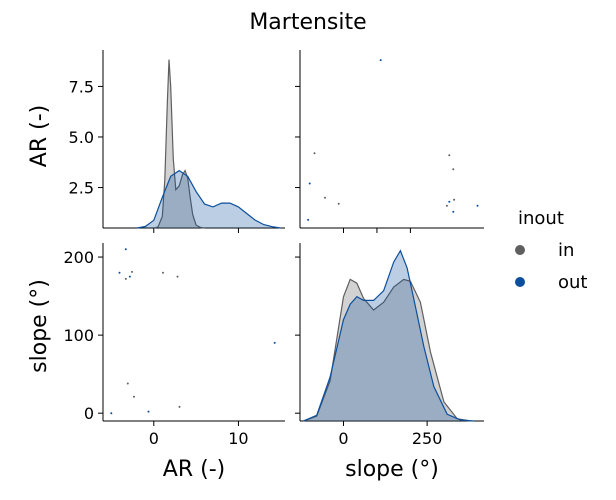 The height and width of the screenshot is (500, 616). I want to click on x-axis-label-slope: slope (°), so click(392, 469).